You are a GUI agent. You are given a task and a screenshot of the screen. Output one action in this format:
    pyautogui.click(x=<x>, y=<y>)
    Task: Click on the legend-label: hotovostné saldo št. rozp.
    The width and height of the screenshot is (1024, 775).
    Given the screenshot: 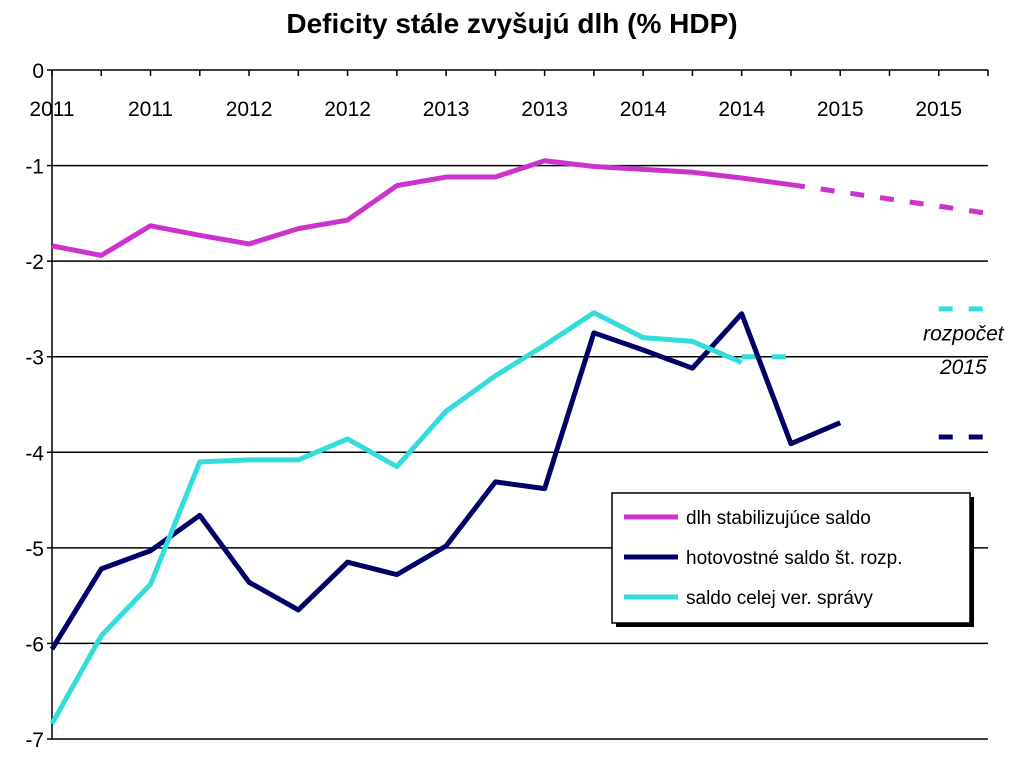 What is the action you would take?
    pyautogui.click(x=794, y=558)
    